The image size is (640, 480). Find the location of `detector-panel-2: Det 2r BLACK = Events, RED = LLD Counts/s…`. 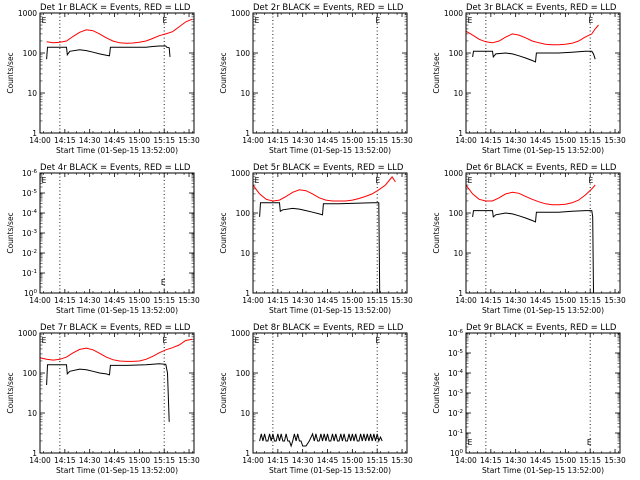

detector-panel-2: Det 2r BLACK = Events, RED = LLD Counts/s… is located at coordinates (316, 79).